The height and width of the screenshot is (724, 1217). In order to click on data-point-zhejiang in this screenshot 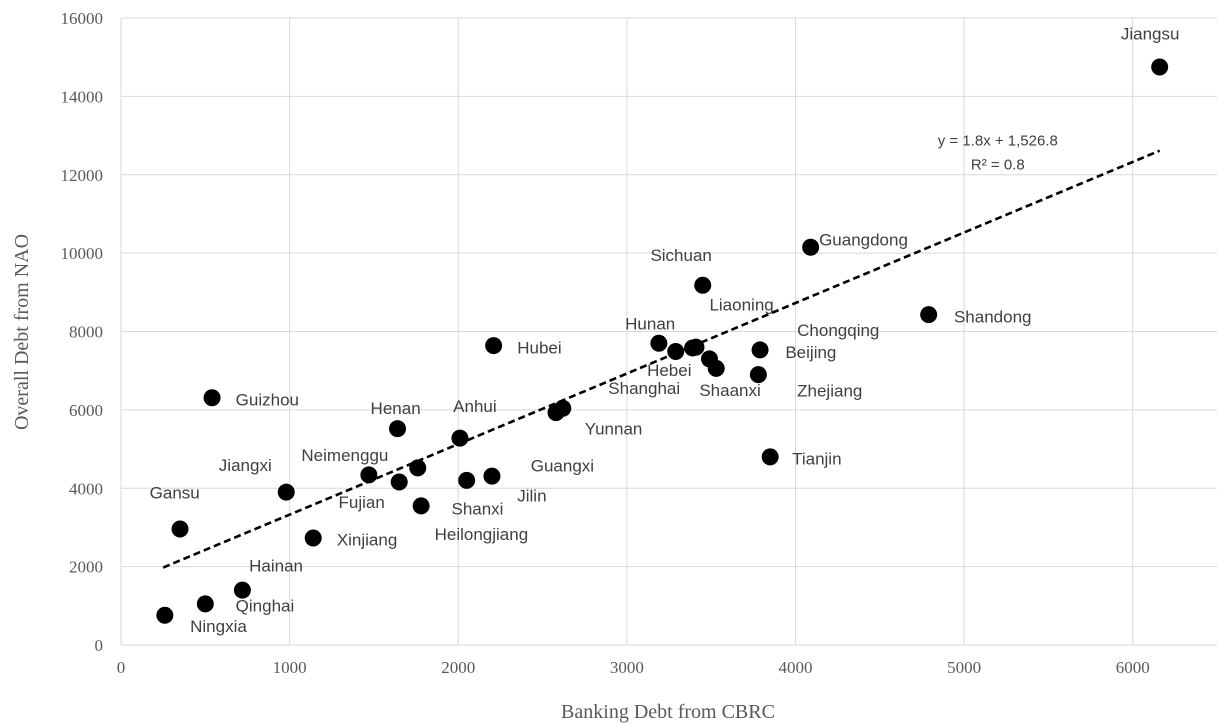, I will do `click(758, 375)`.